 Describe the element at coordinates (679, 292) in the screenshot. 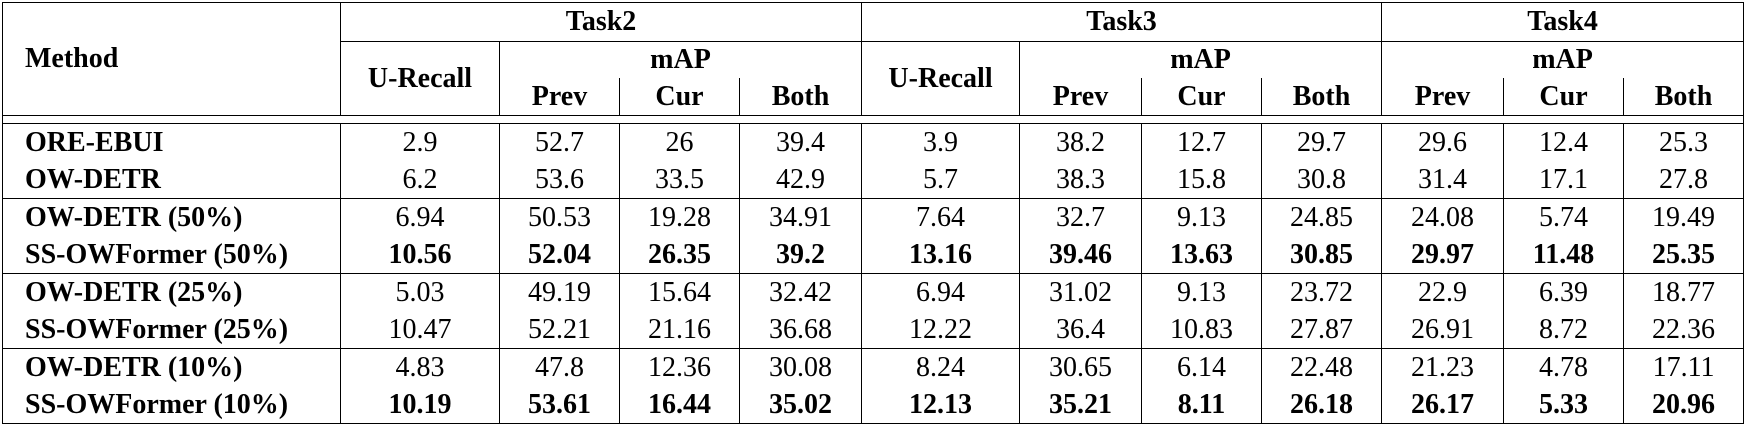

I see `value-cell: 15.64` at that location.